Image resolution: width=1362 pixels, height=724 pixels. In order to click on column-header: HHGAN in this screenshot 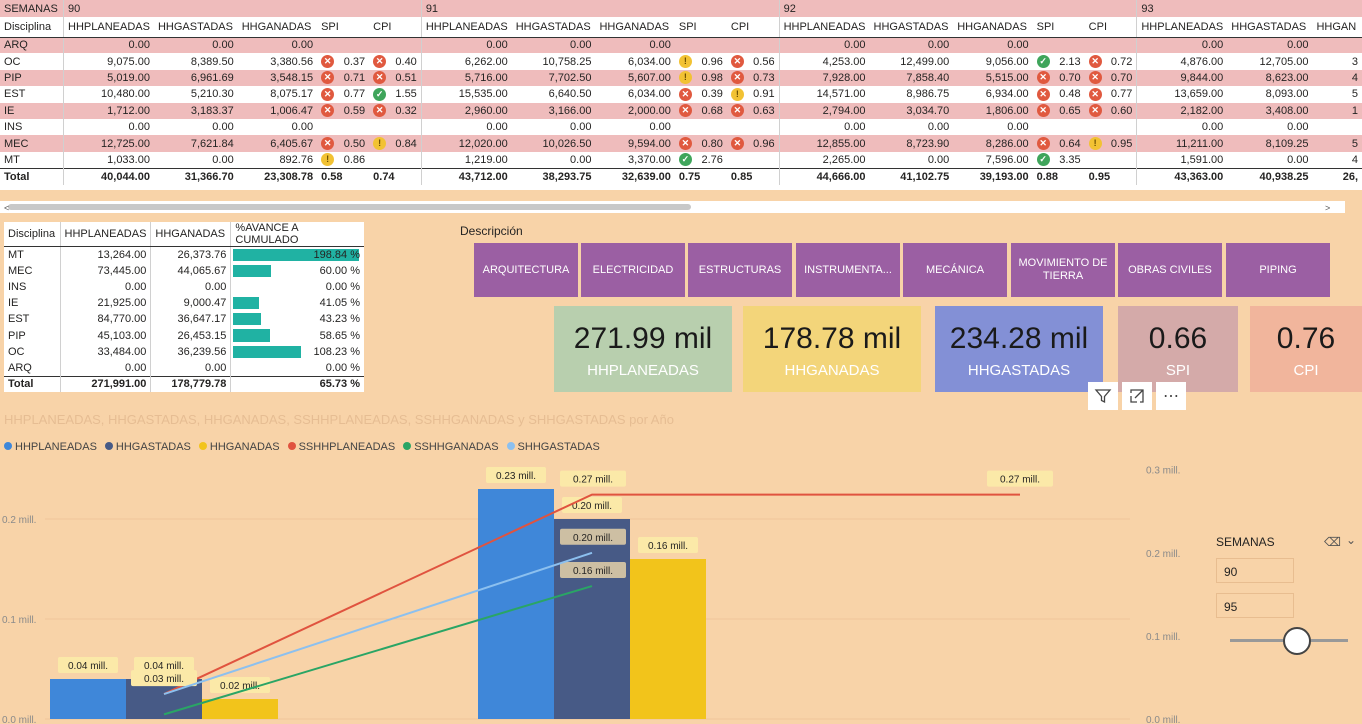, I will do `click(1337, 27)`.